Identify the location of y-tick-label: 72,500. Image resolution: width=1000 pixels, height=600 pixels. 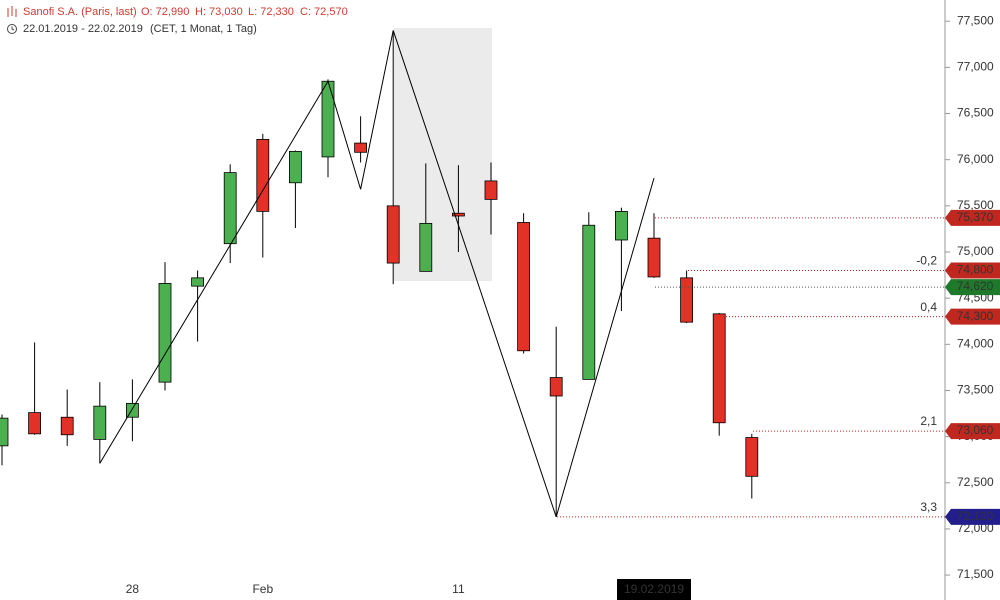
(975, 482).